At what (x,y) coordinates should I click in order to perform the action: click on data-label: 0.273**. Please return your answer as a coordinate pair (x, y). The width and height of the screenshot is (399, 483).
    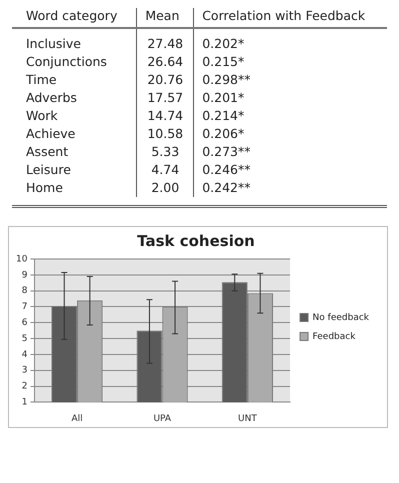
    Looking at the image, I should click on (226, 152).